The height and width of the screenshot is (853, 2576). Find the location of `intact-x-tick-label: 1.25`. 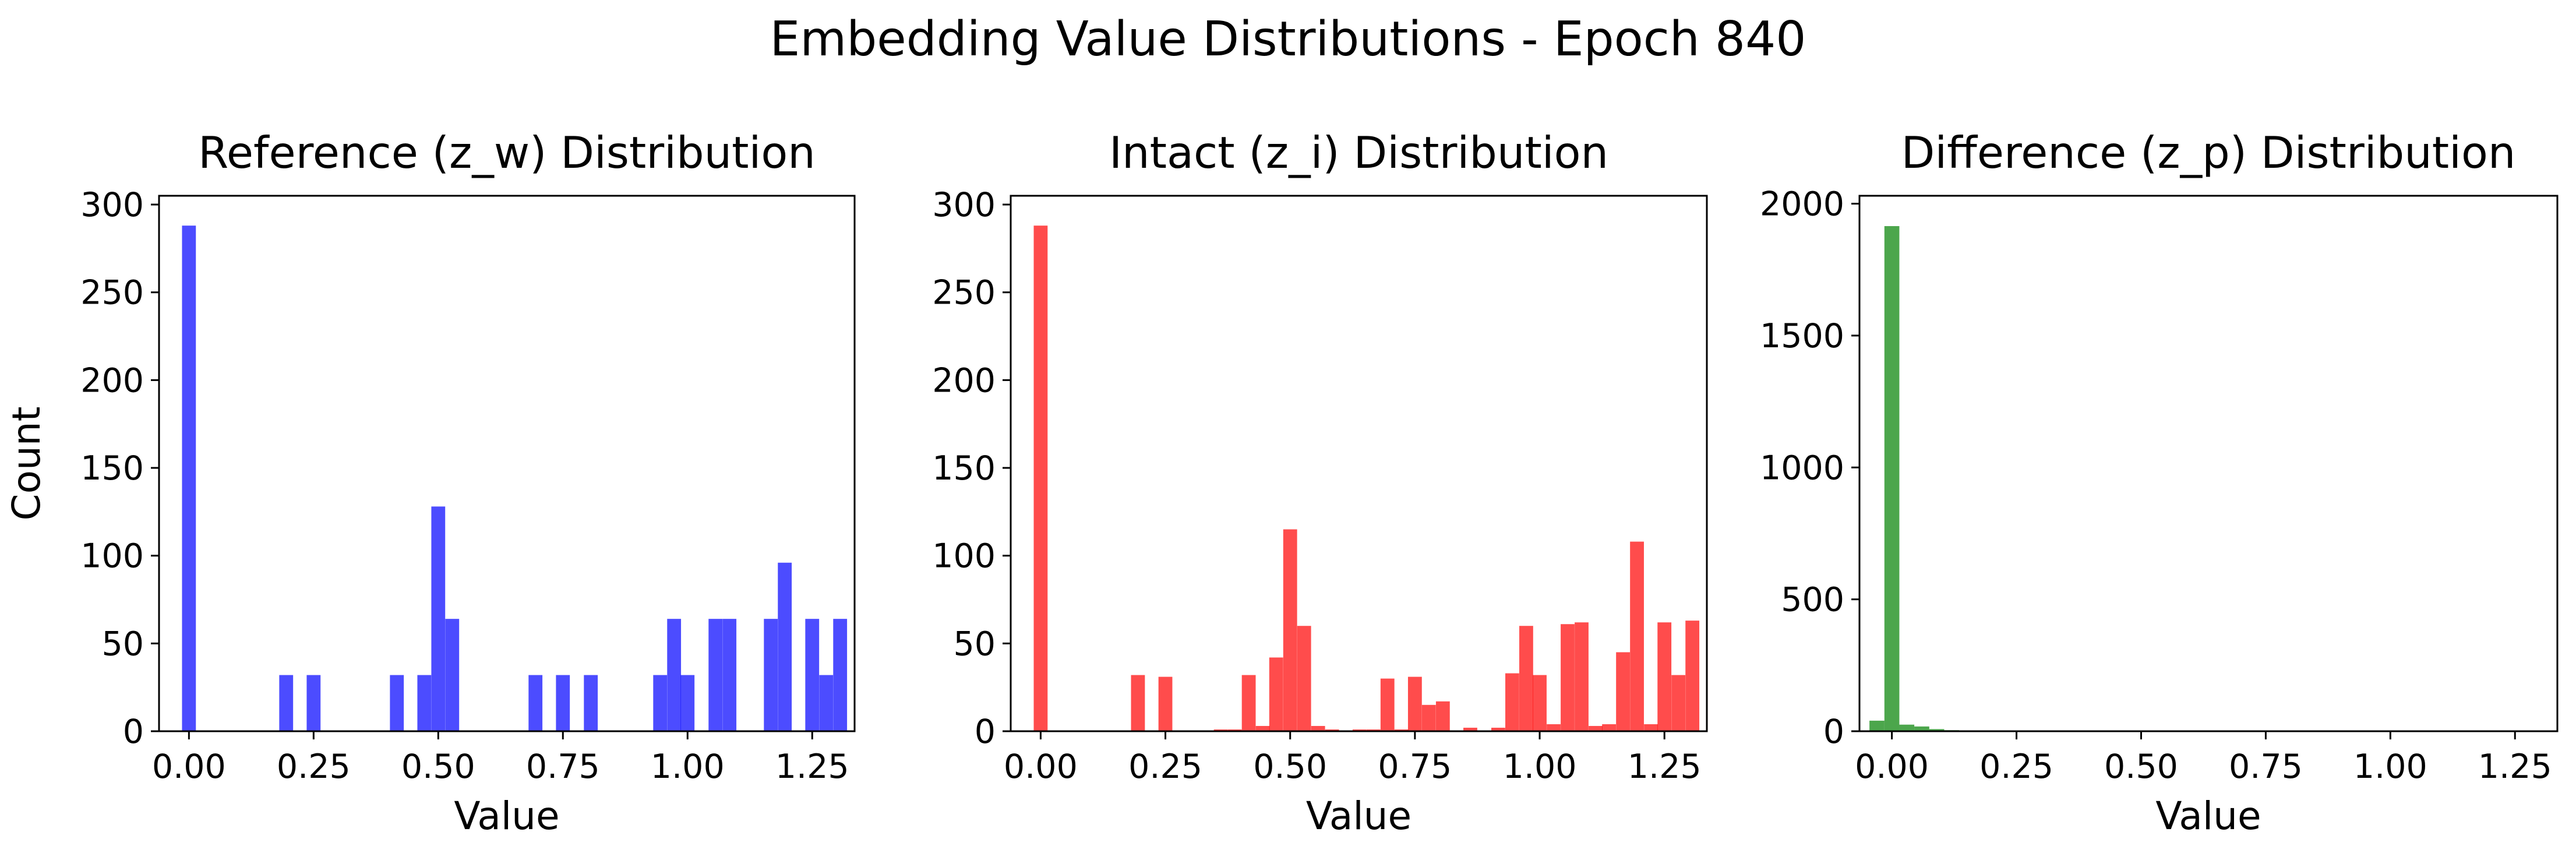

intact-x-tick-label: 1.25 is located at coordinates (1665, 767).